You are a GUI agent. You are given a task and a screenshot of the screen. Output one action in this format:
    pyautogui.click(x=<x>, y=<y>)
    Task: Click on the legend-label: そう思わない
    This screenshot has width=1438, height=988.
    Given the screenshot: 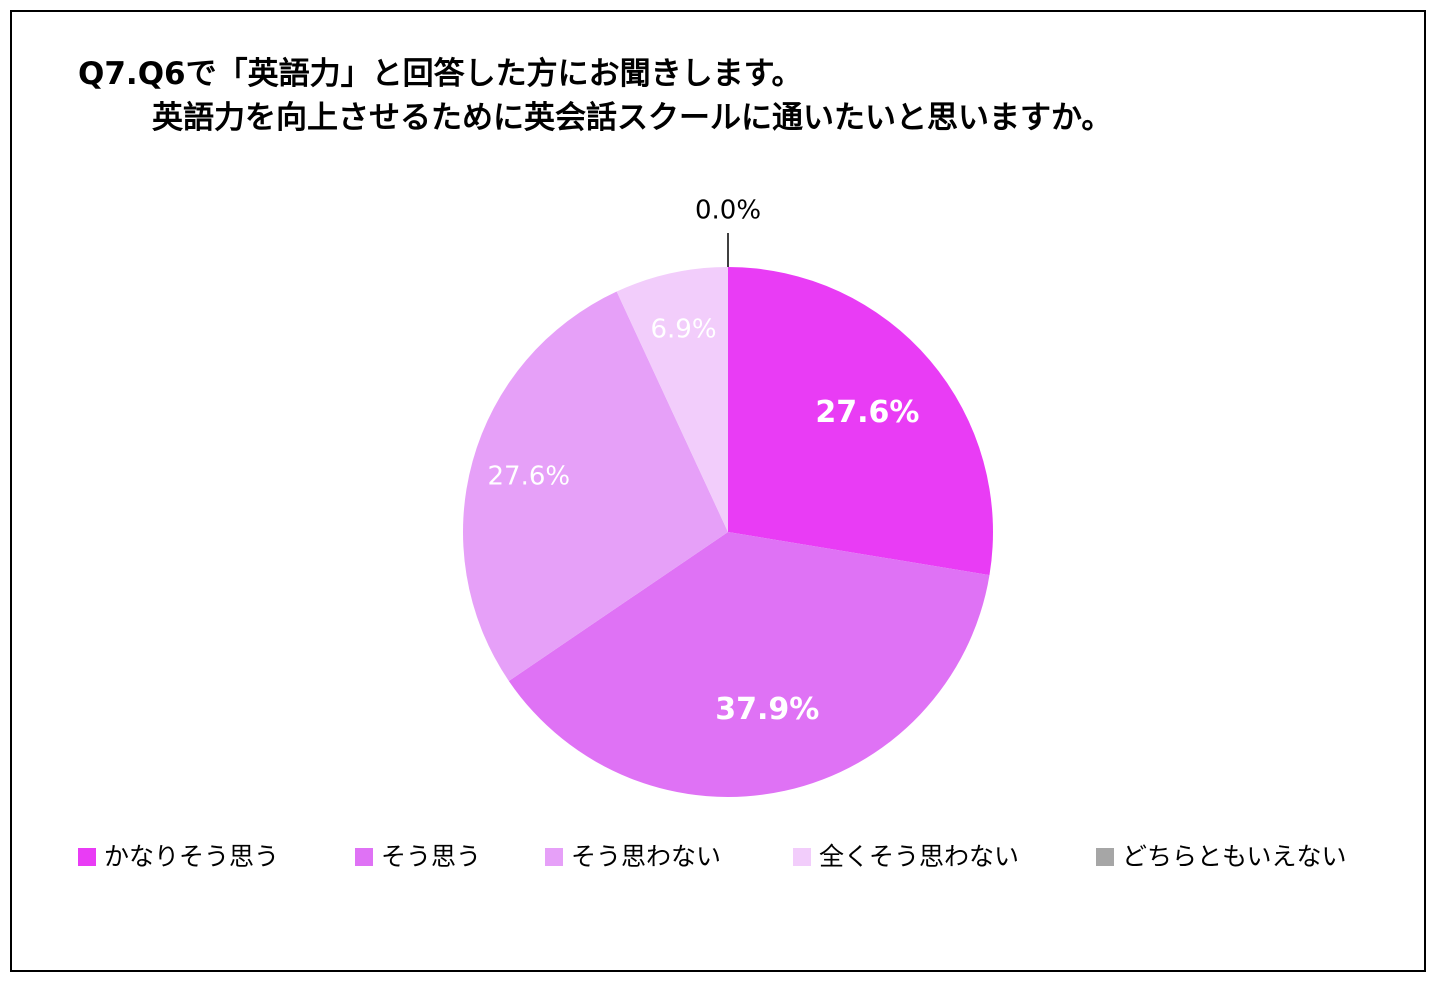 What is the action you would take?
    pyautogui.click(x=646, y=856)
    